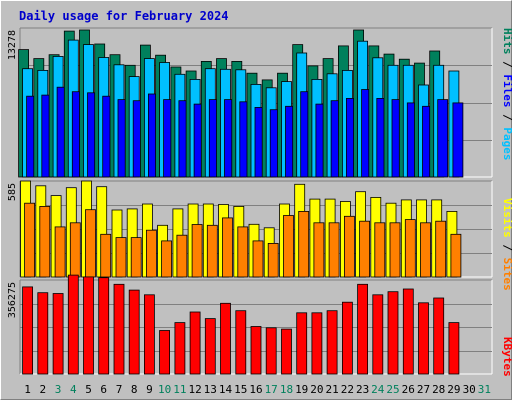 The width and height of the screenshot is (512, 400). What do you see at coordinates (12, 174) in the screenshot?
I see `y-max-labels: 13278 585 356275` at bounding box center [12, 174].